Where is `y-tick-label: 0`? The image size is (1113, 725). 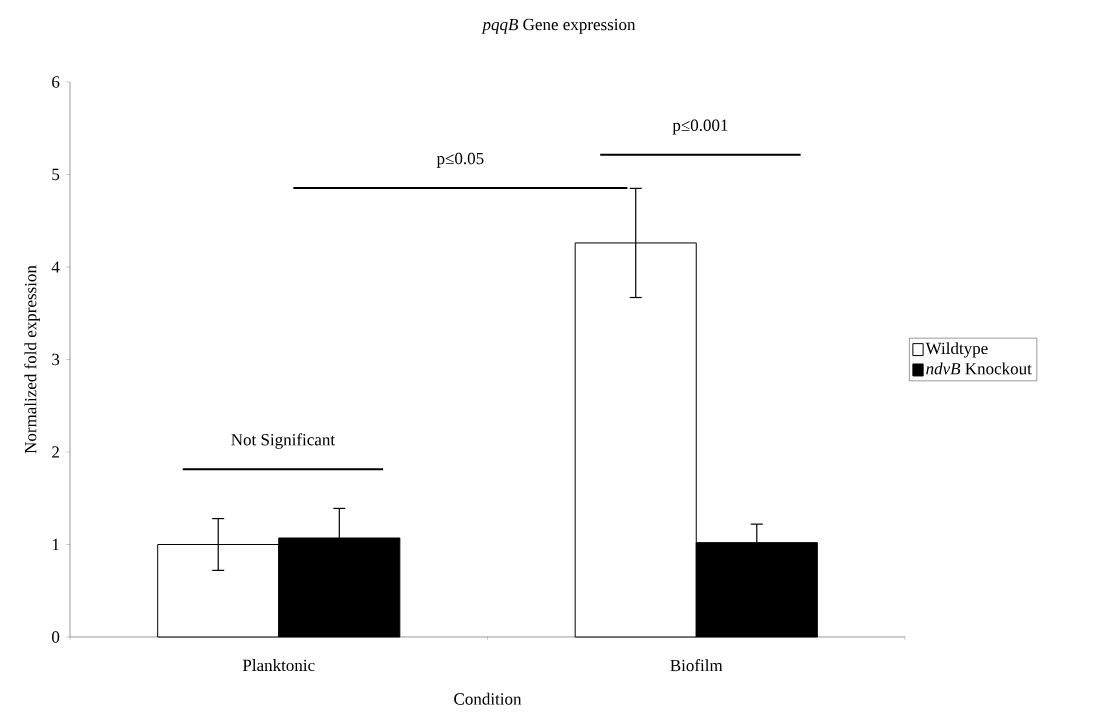
y-tick-label: 0 is located at coordinates (56, 637).